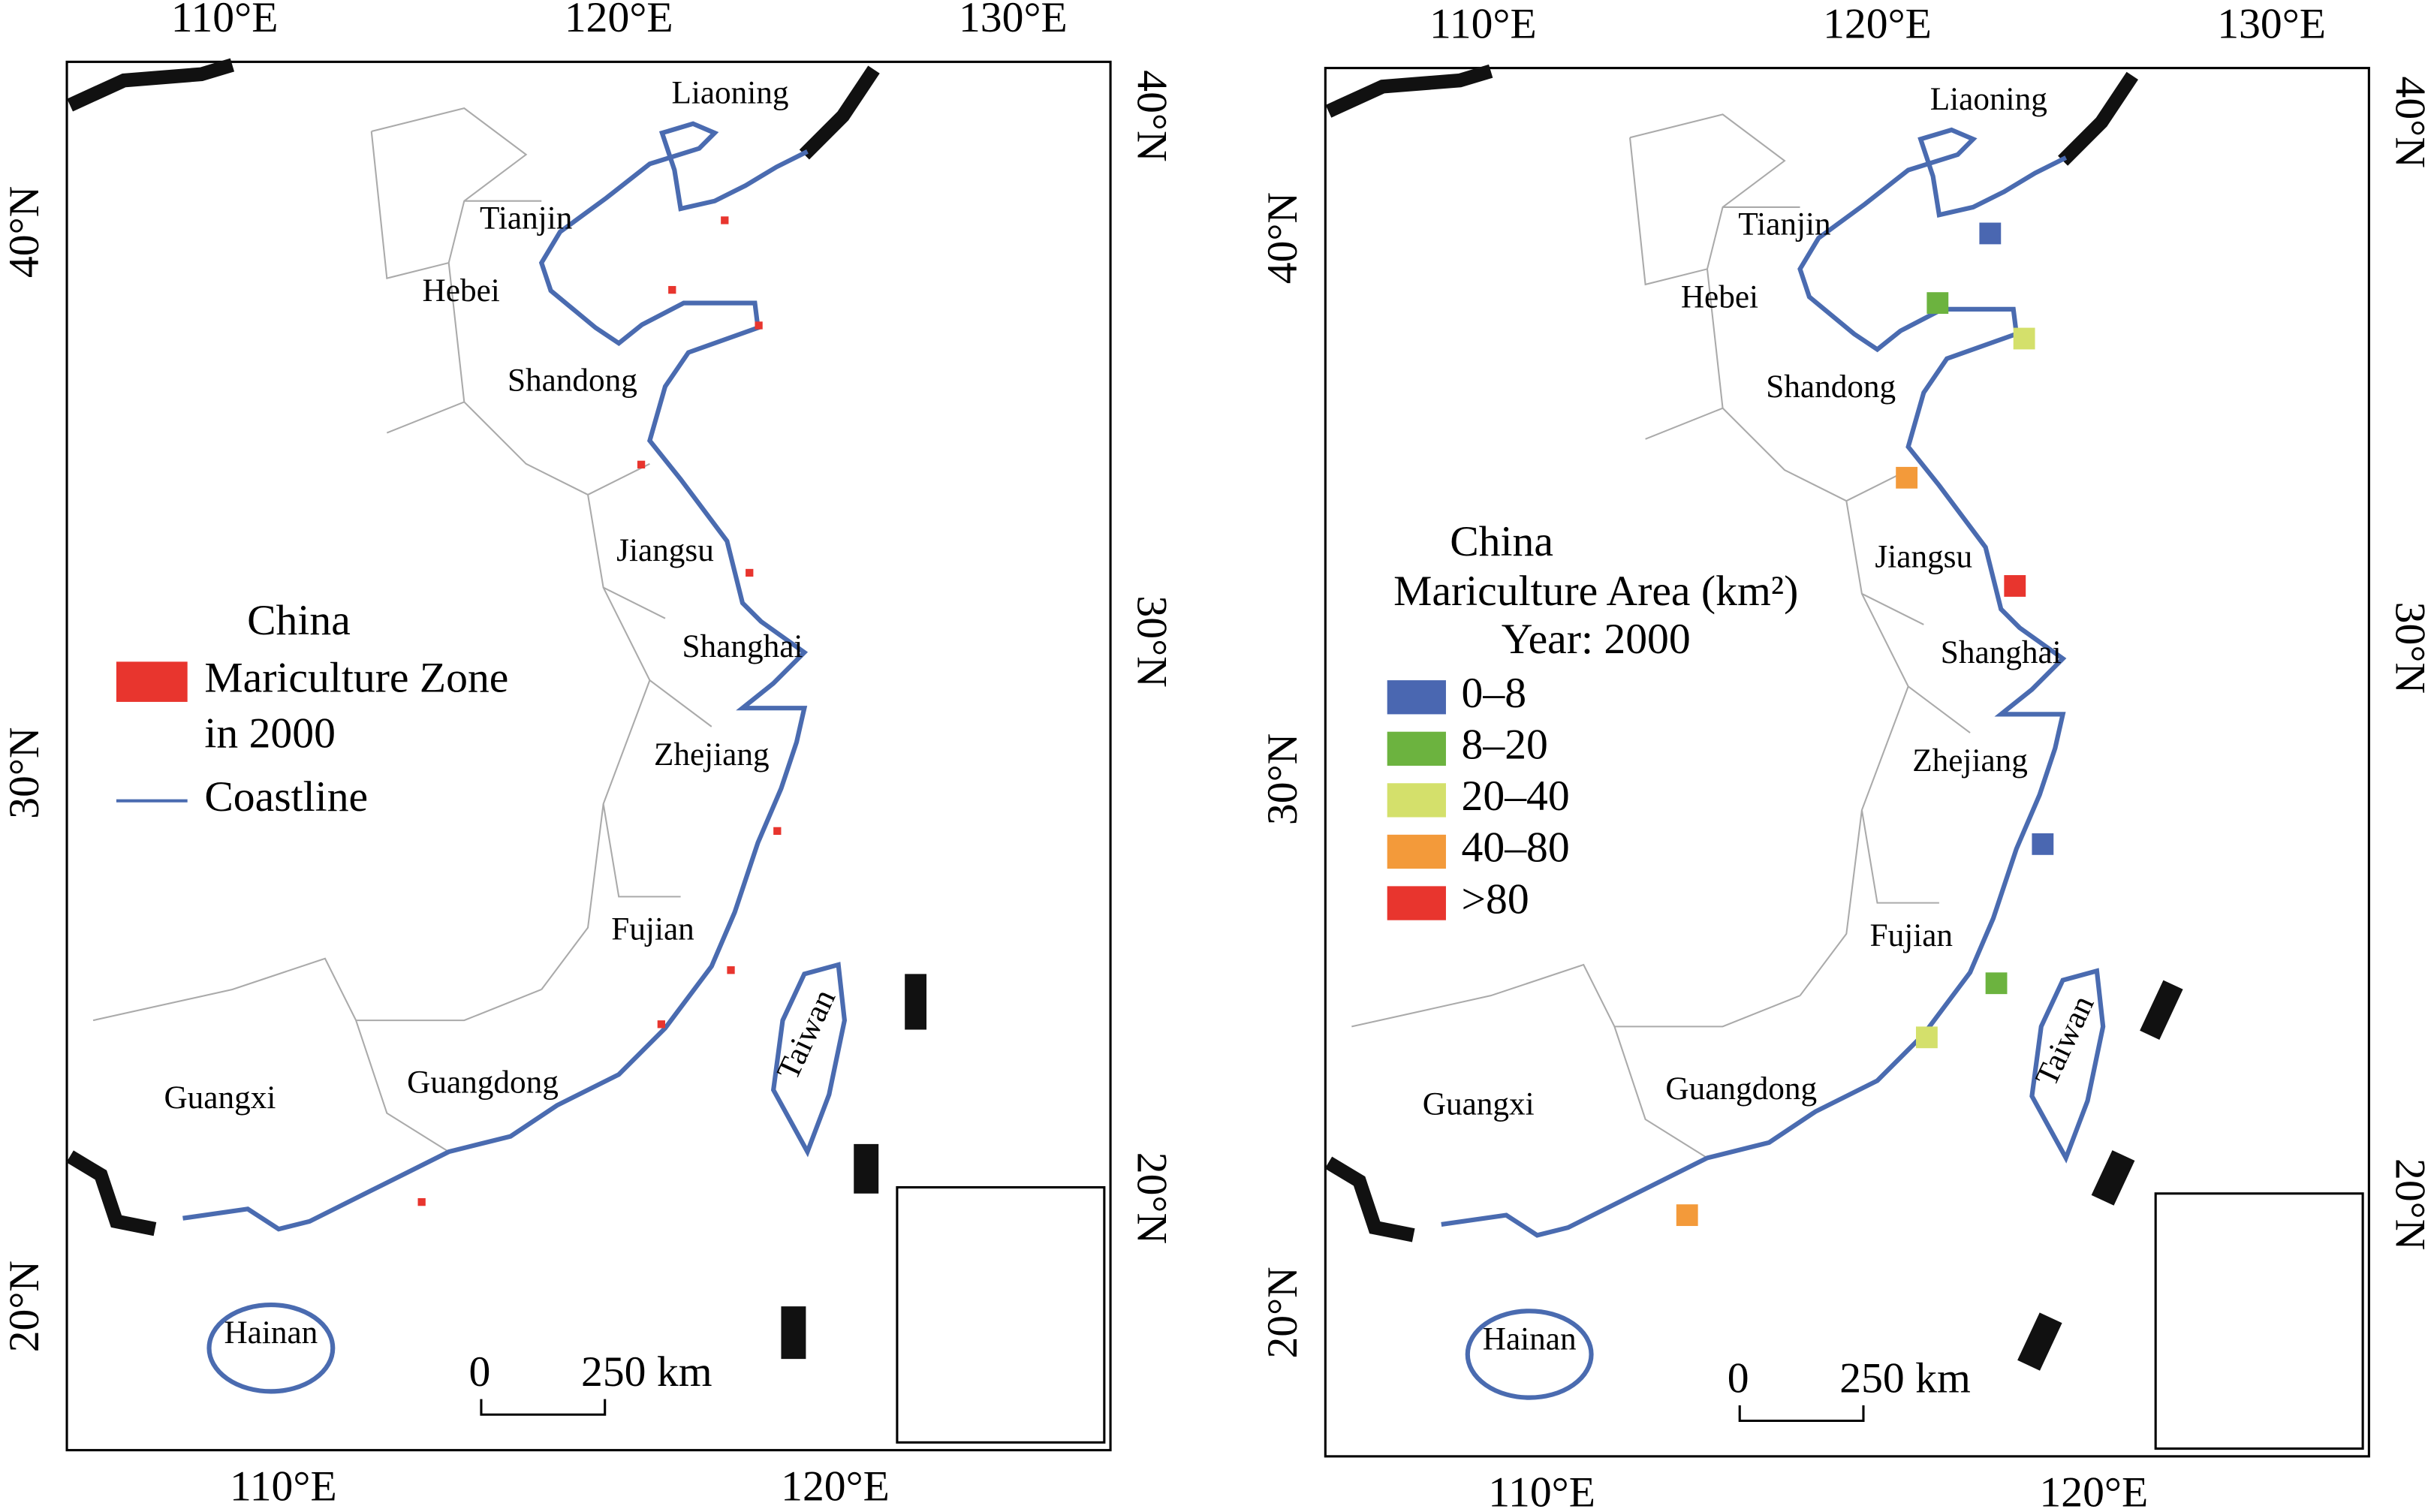 Image resolution: width=2425 pixels, height=1512 pixels. What do you see at coordinates (270, 734) in the screenshot?
I see `legend-label: in 2000` at bounding box center [270, 734].